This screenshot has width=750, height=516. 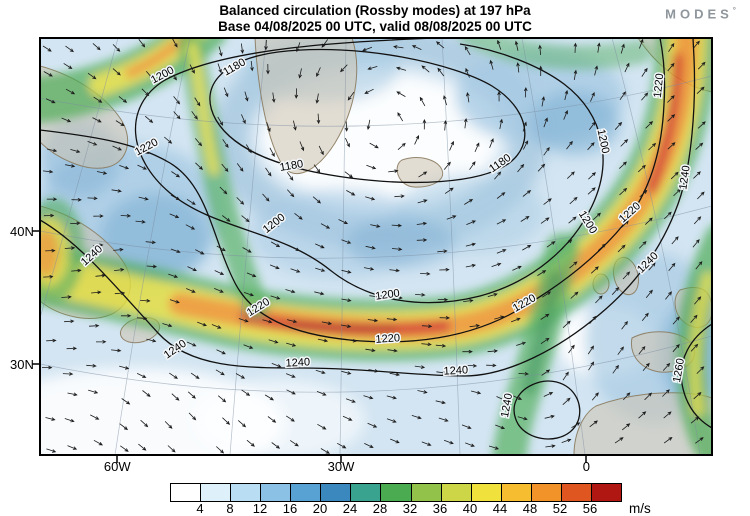 I want to click on colorbar-tick-label: 16, so click(x=290, y=508).